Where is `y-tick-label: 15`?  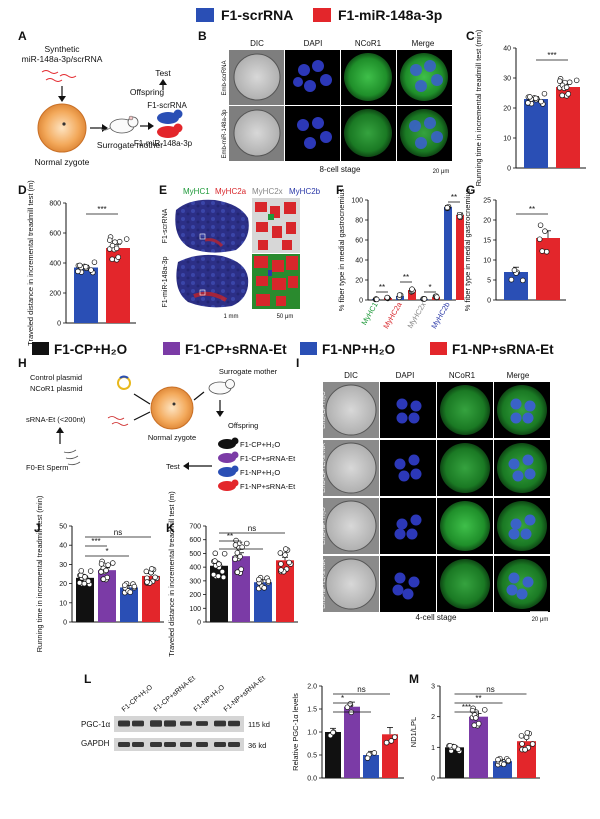
y-tick-label: 15 is located at coordinates (487, 241).